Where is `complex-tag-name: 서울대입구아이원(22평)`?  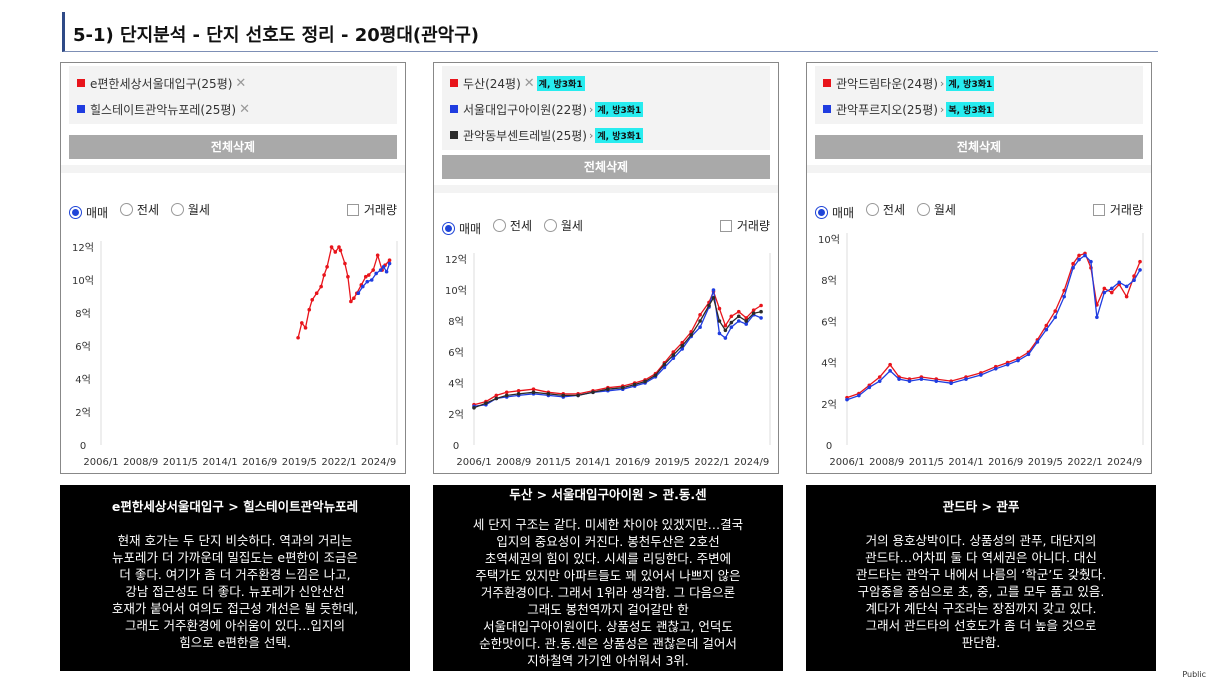
complex-tag-name: 서울대입구아이원(22평) is located at coordinates (525, 109).